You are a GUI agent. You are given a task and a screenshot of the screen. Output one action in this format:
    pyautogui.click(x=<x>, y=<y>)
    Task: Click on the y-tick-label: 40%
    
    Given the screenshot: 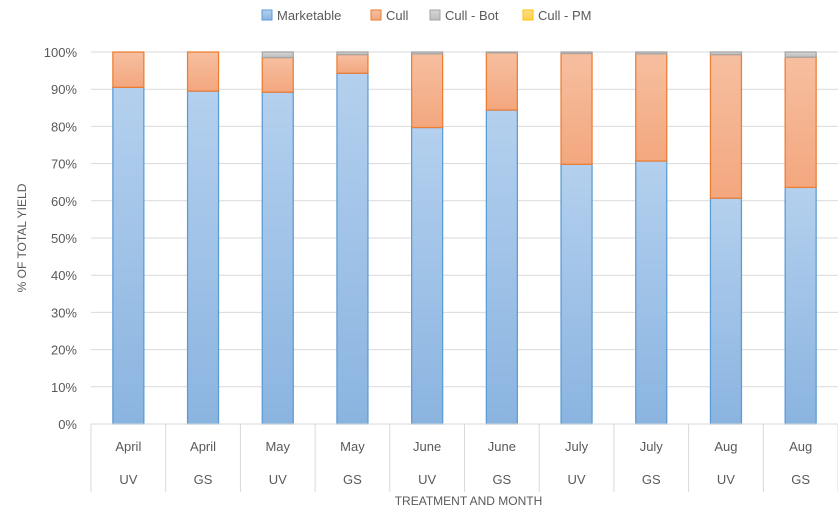 What is the action you would take?
    pyautogui.click(x=64, y=275)
    